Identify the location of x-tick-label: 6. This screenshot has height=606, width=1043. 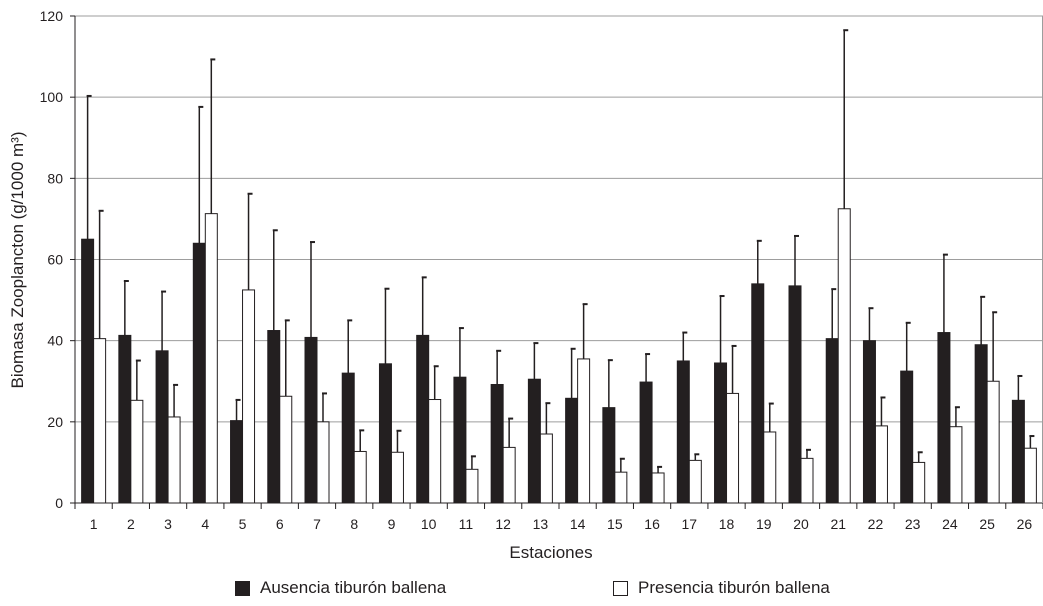
(280, 524).